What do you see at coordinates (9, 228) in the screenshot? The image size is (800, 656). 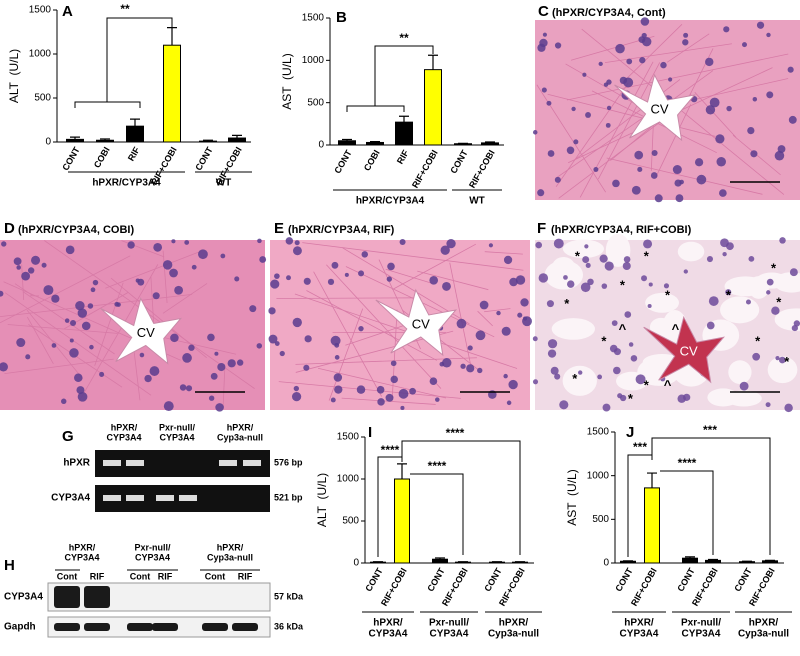 I see `panel-label: D` at bounding box center [9, 228].